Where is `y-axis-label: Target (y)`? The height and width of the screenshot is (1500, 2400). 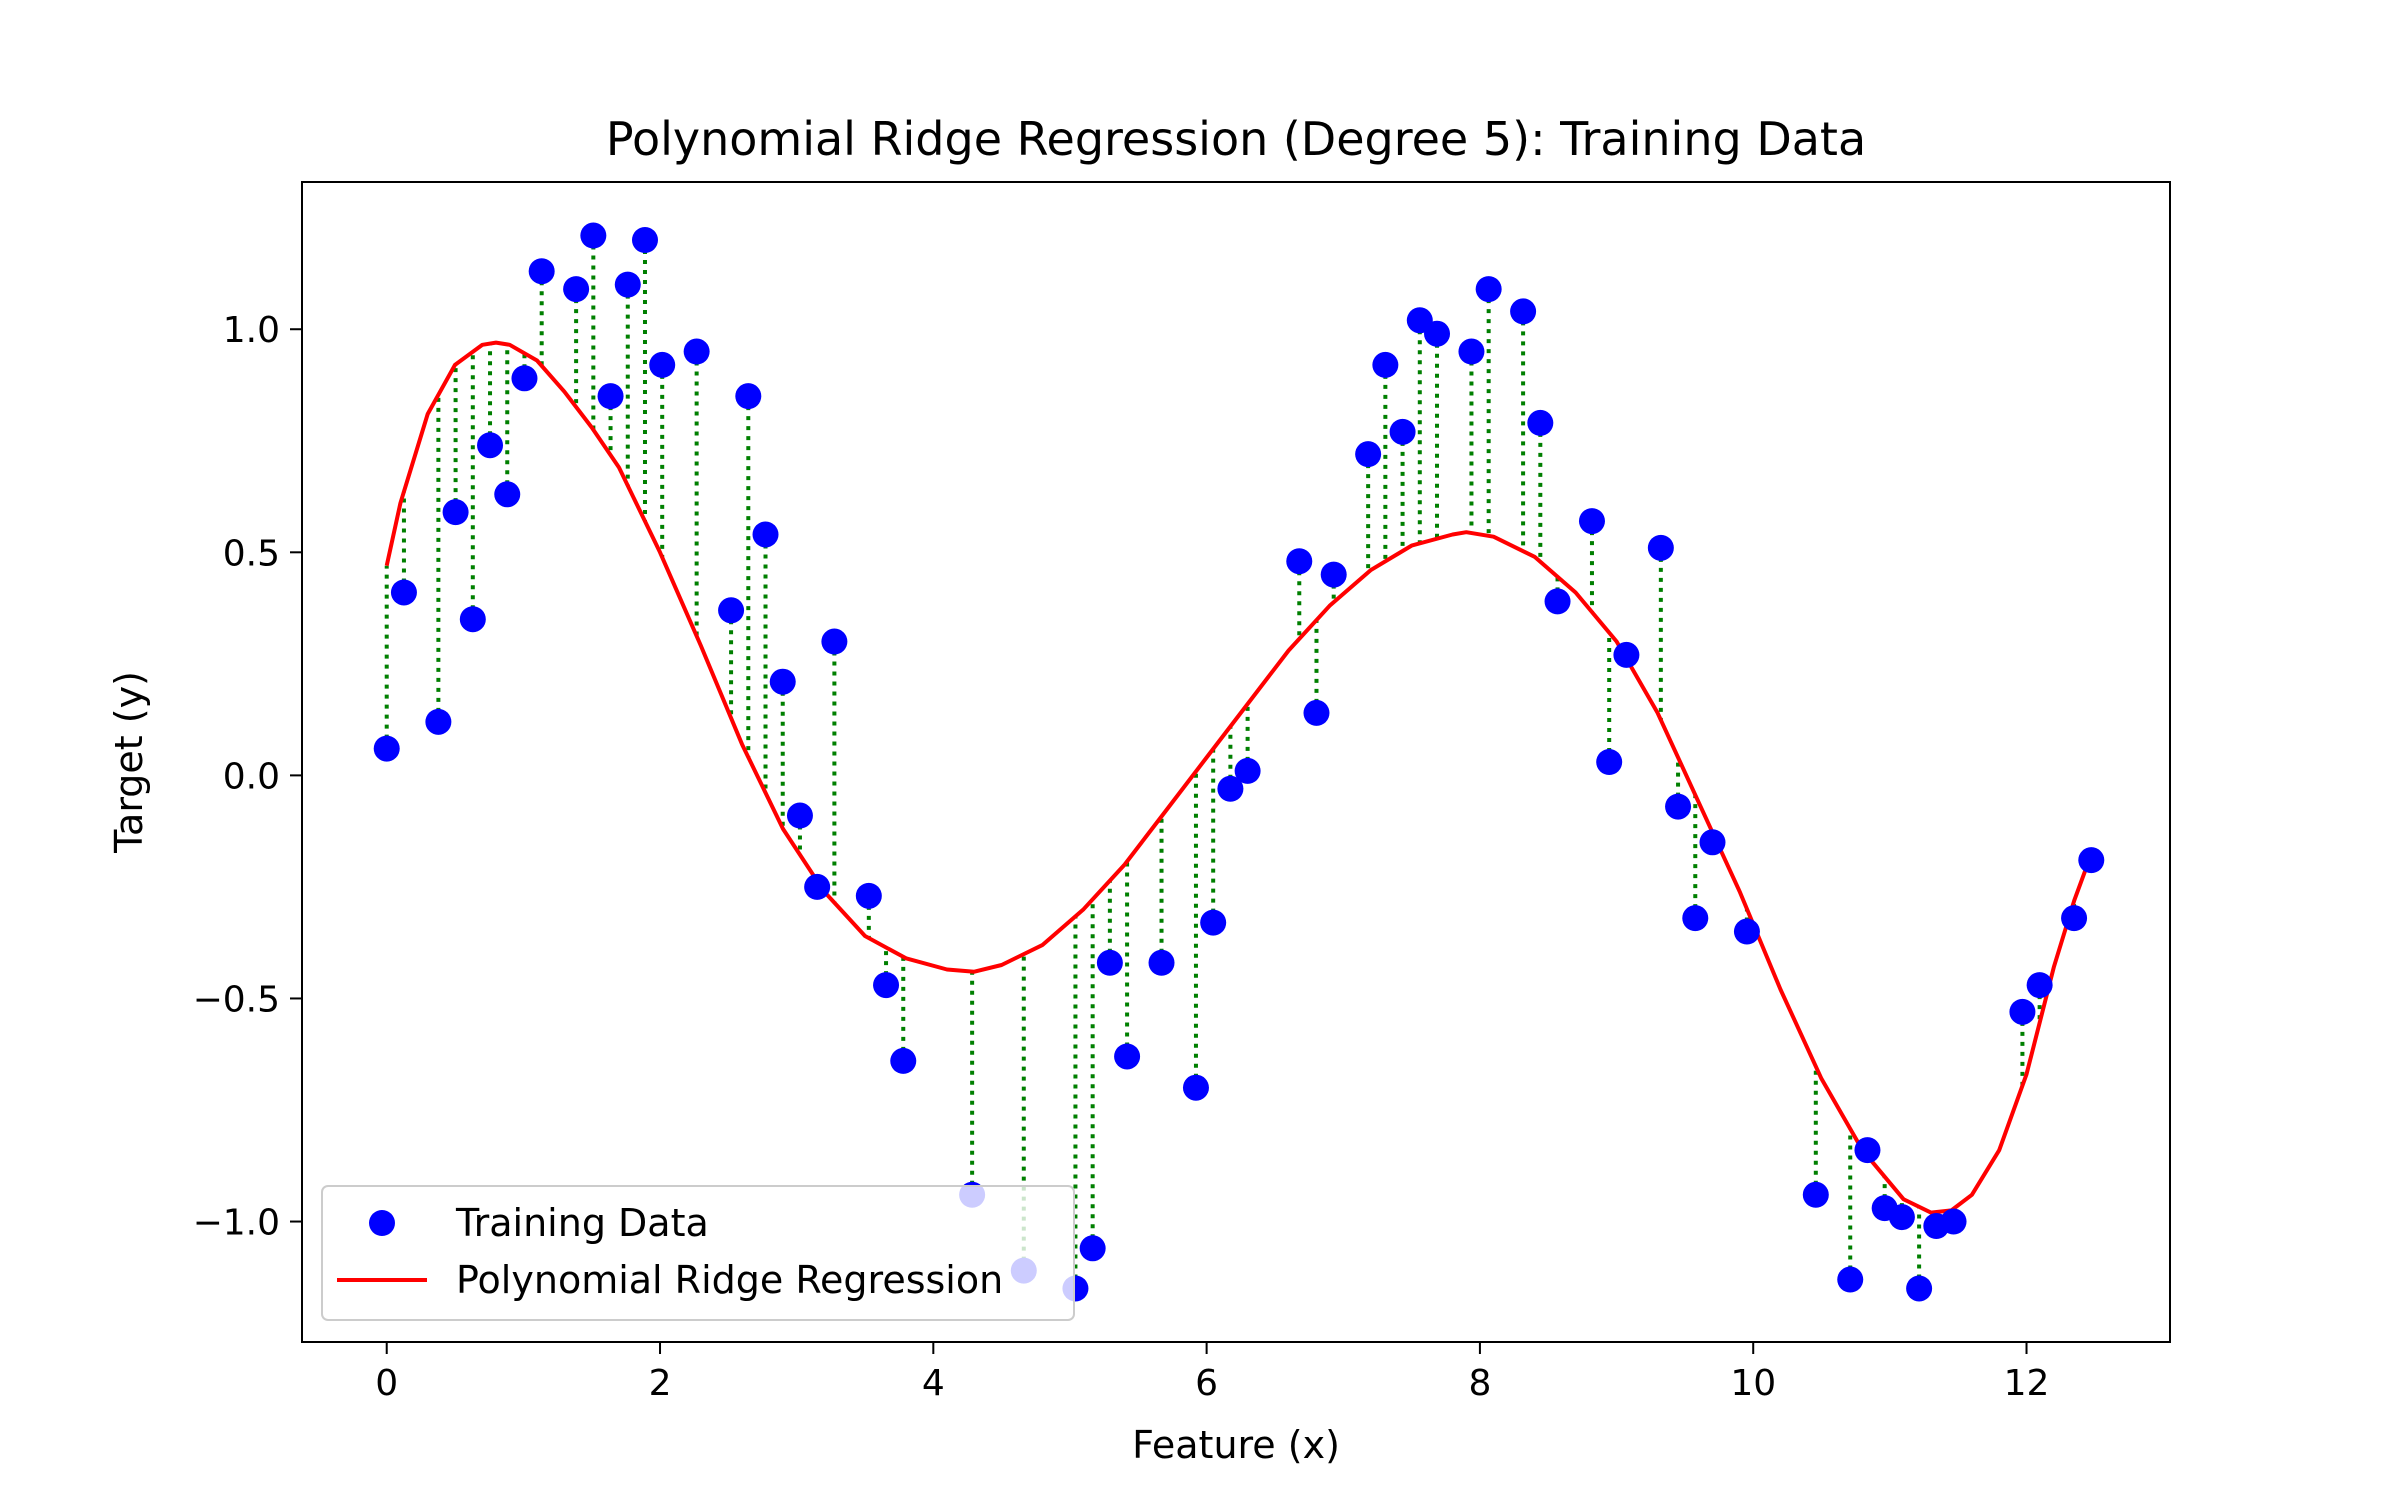 y-axis-label: Target (y) is located at coordinates (129, 762).